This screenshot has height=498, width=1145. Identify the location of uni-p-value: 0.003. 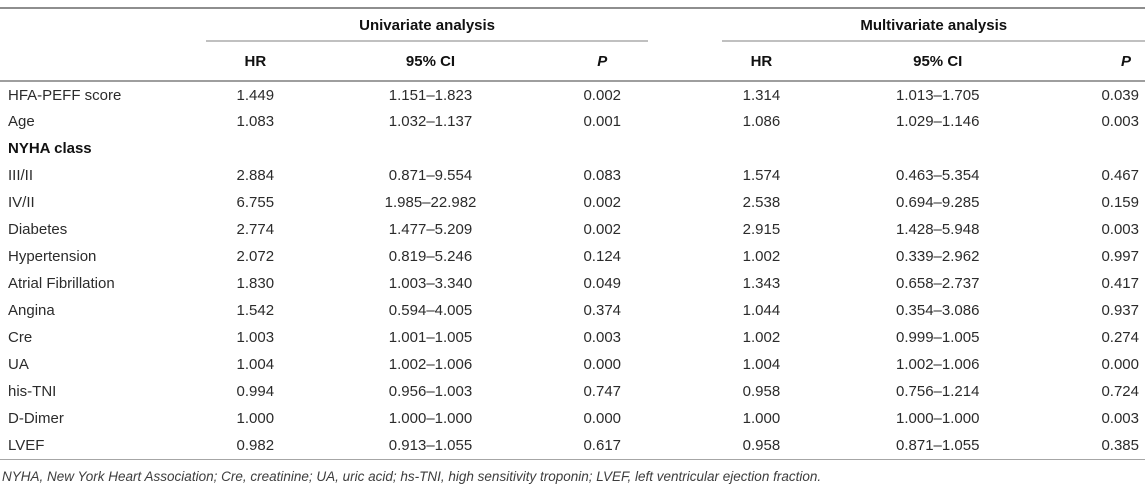
(602, 337).